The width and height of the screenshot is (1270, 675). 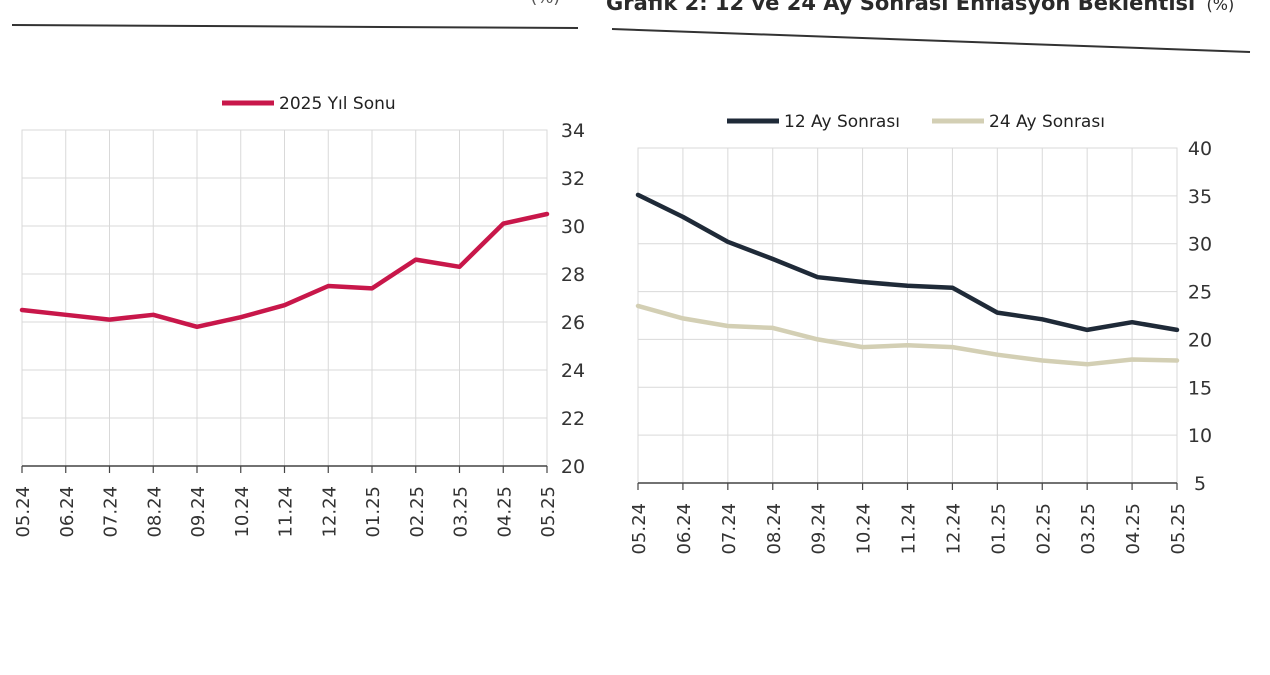 What do you see at coordinates (573, 275) in the screenshot?
I see `y-tick-label: 28` at bounding box center [573, 275].